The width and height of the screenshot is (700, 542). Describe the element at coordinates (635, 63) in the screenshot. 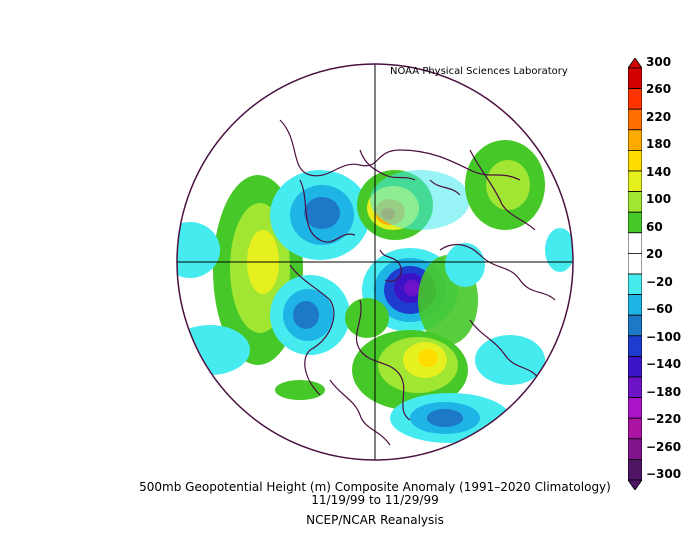

I see `colorbar-arrow-top` at that location.